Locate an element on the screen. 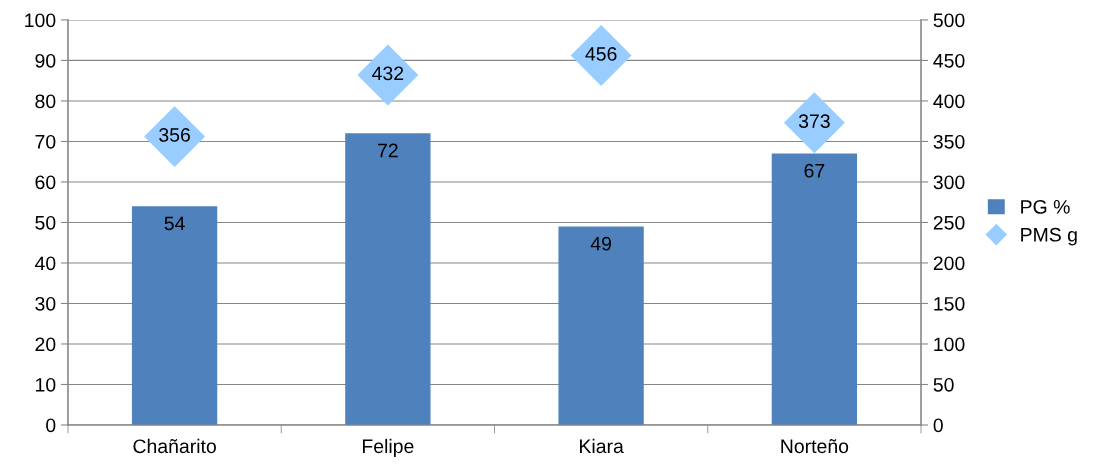  y-tick-label: 10 is located at coordinates (46, 384).